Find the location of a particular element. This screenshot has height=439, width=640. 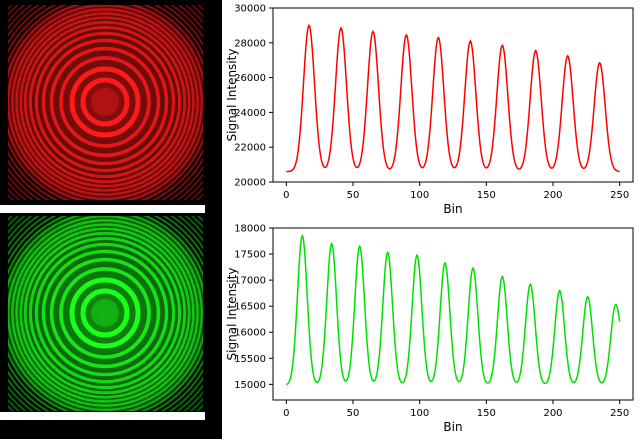

red-x-tick-label: 250 is located at coordinates (619, 195).